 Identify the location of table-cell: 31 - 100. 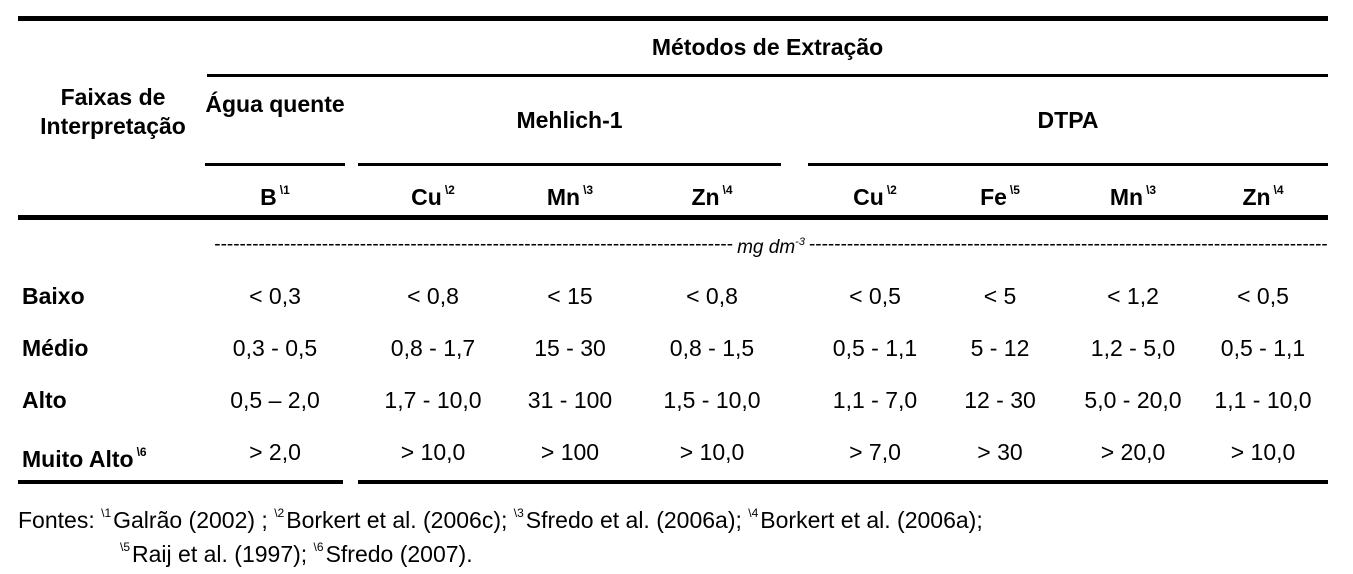
(570, 400).